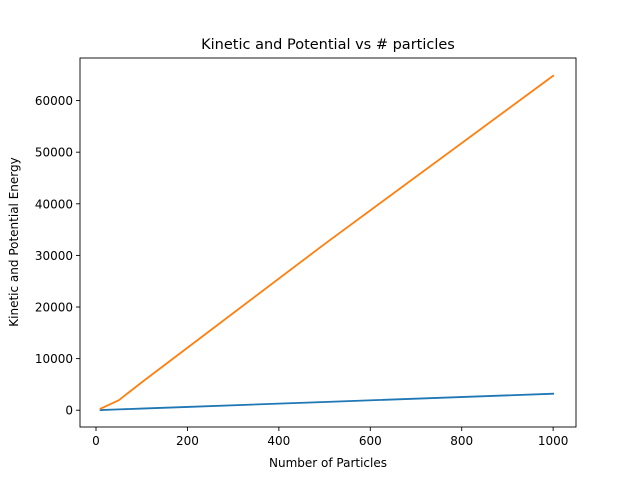 This screenshot has width=640, height=480. I want to click on x-tick-label: 600, so click(370, 441).